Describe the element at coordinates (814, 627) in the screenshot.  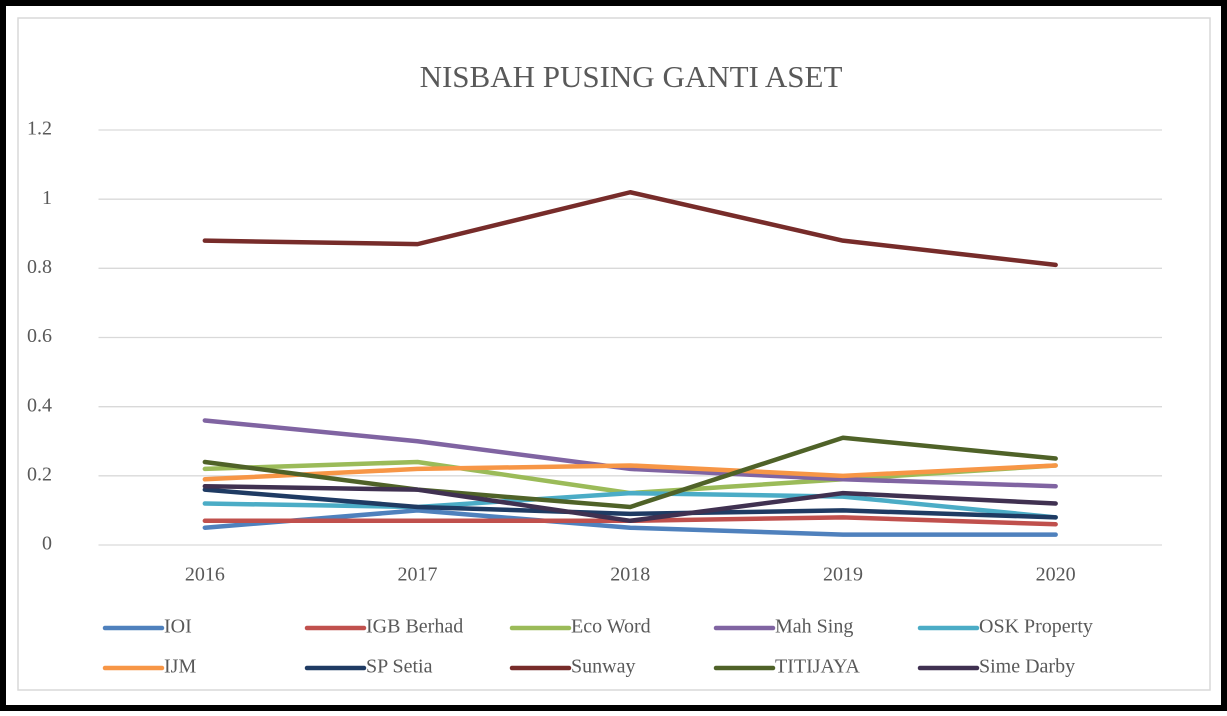
I see `legend-label: Mah Sing` at that location.